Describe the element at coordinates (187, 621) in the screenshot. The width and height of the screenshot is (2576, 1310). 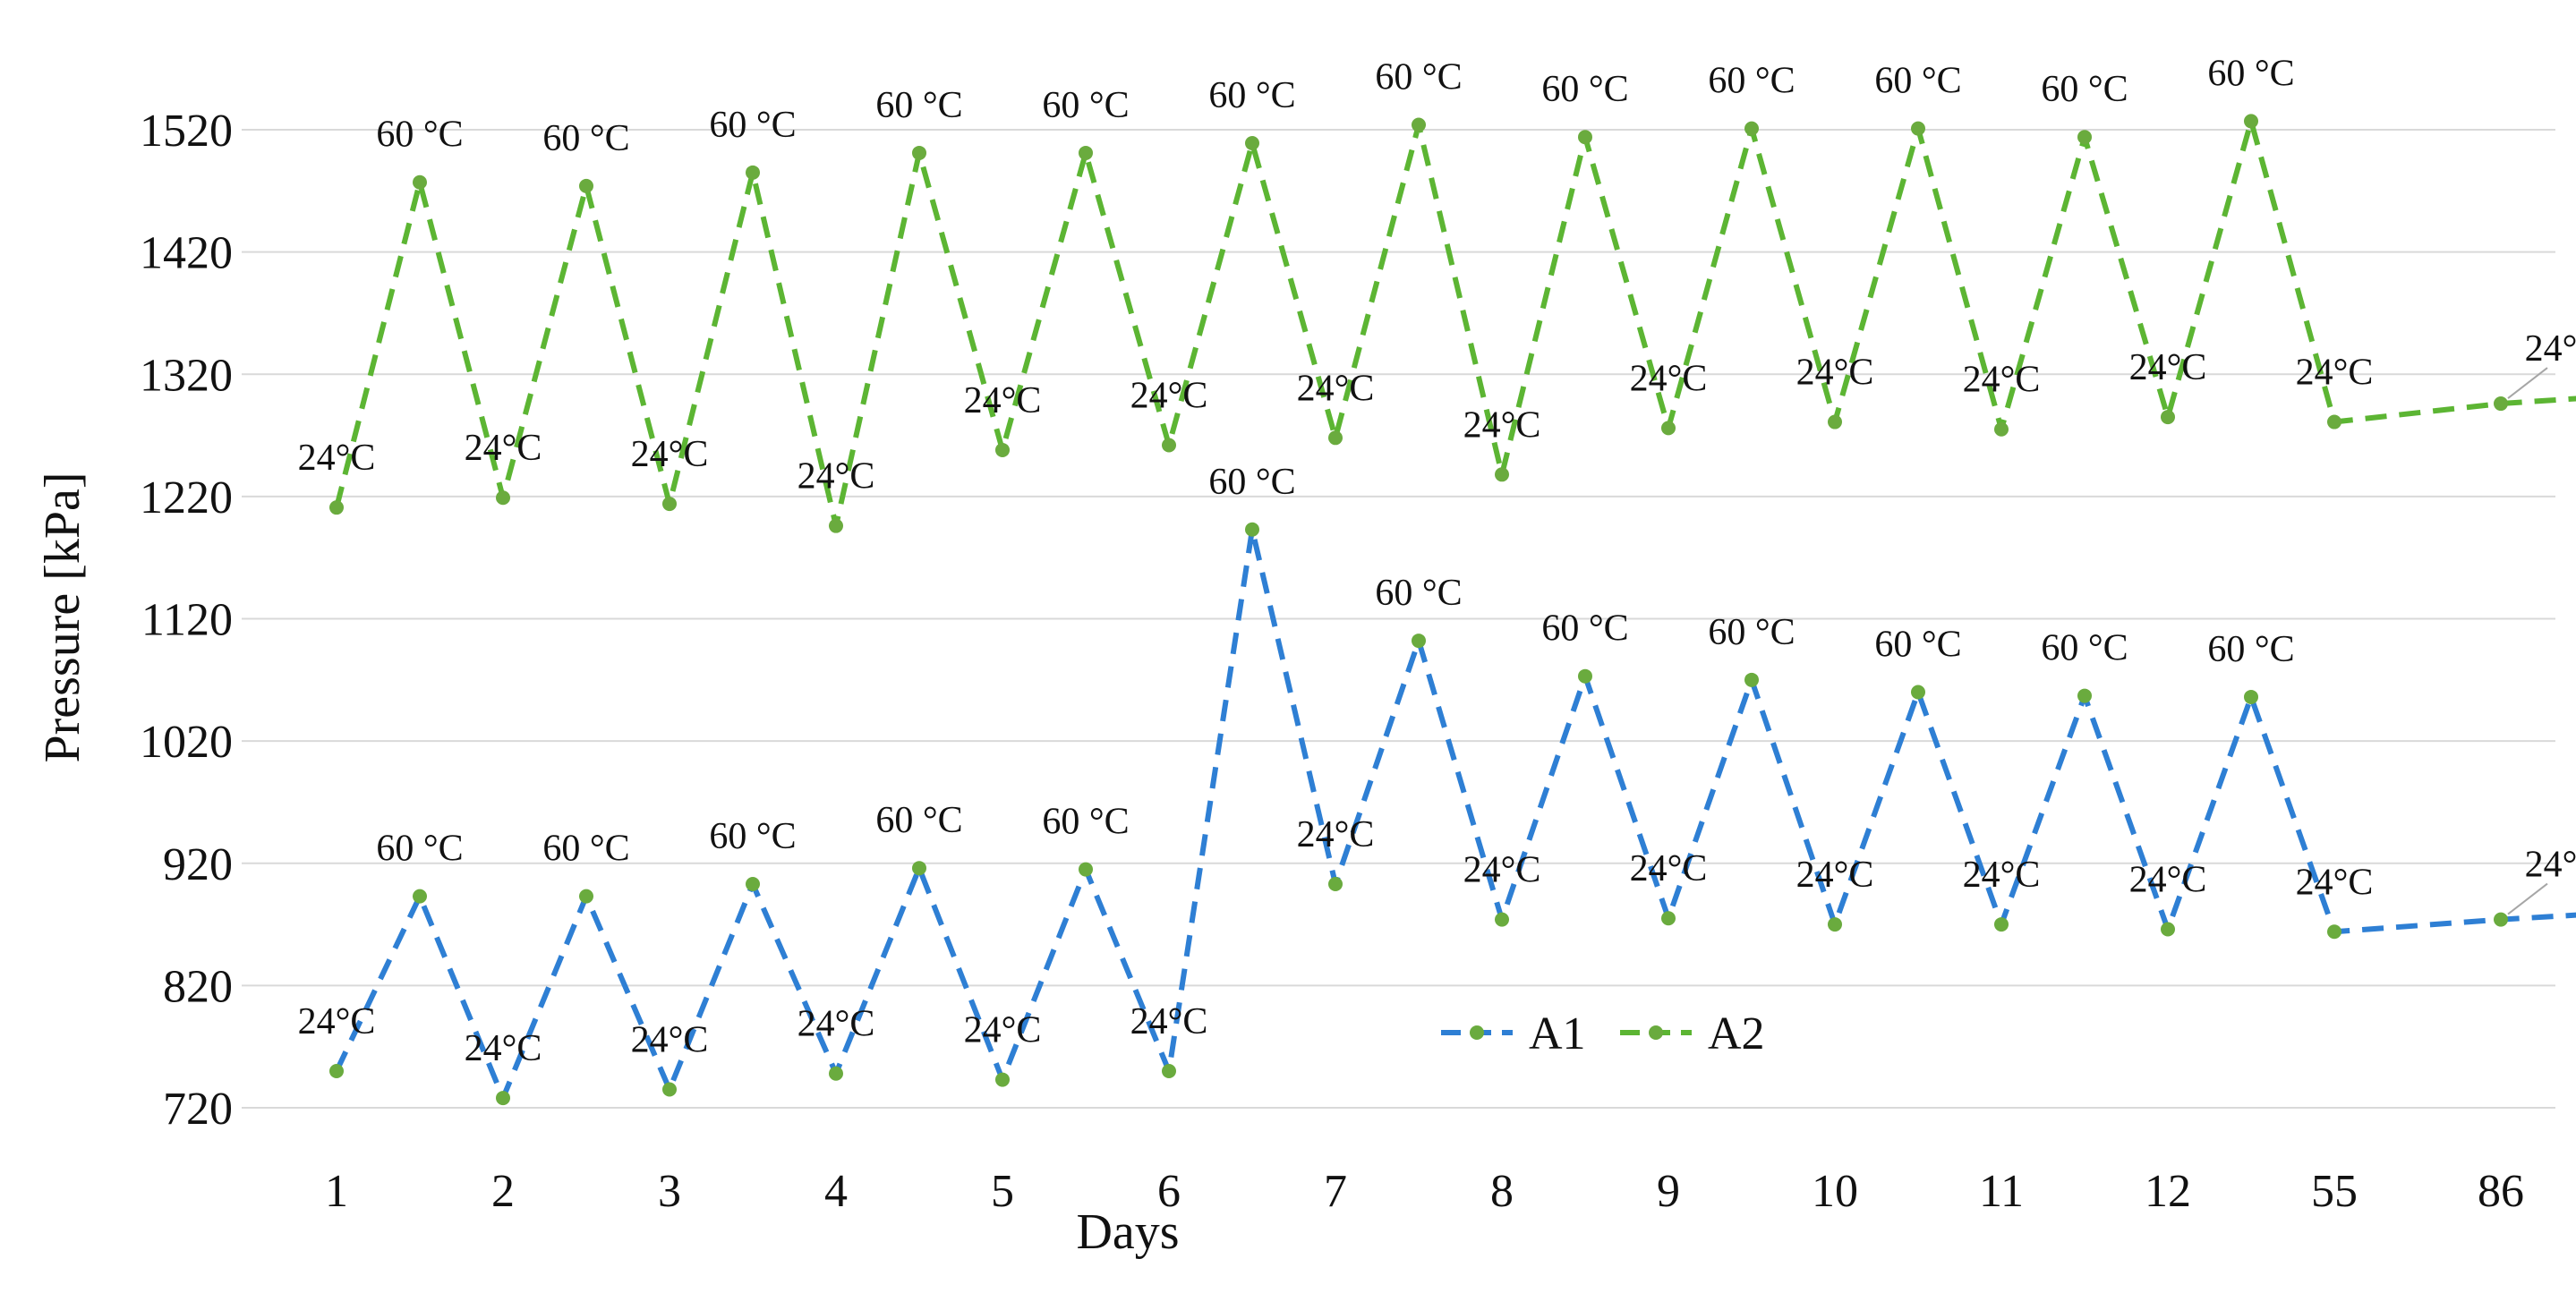
I see `y-tick-label: 1120` at that location.